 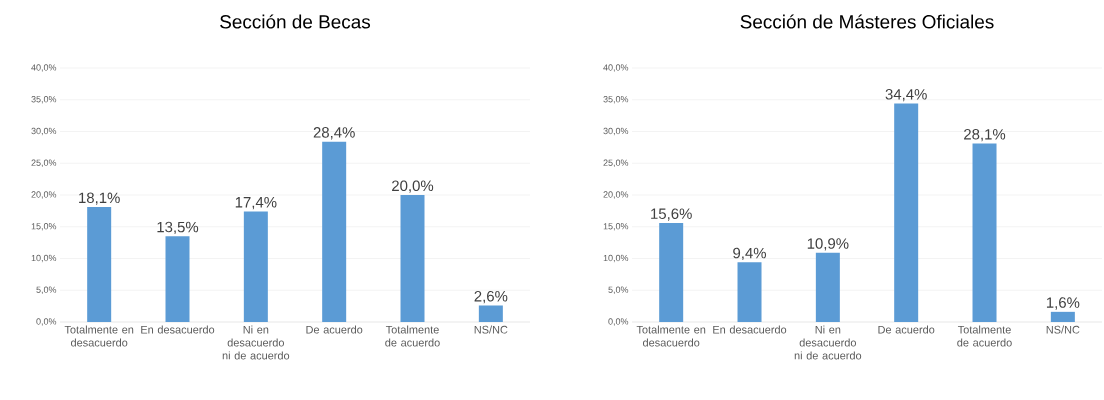 What do you see at coordinates (295, 21) in the screenshot?
I see `chart-title: Sección de Becas` at bounding box center [295, 21].